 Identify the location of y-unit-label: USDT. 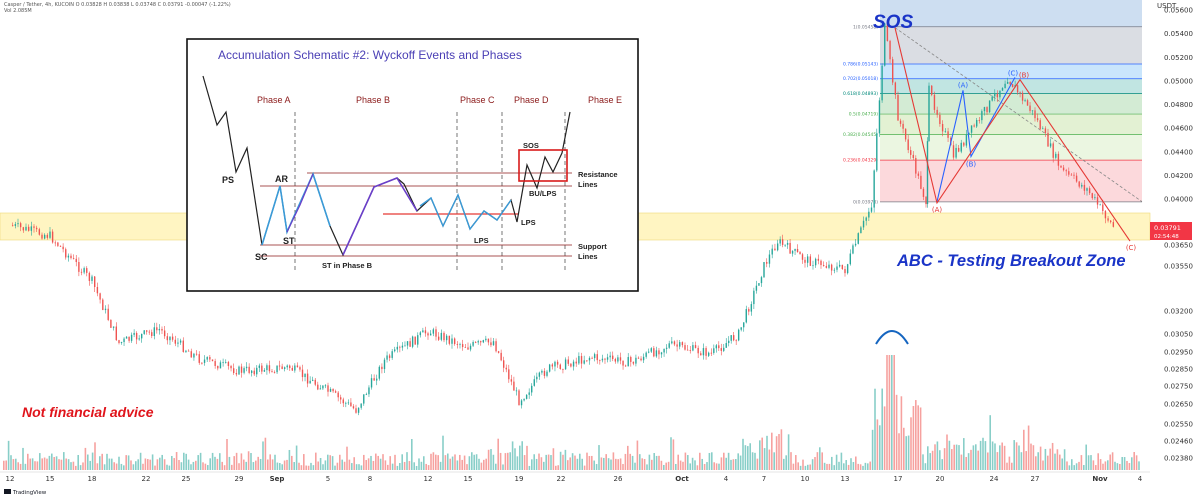
(1167, 6).